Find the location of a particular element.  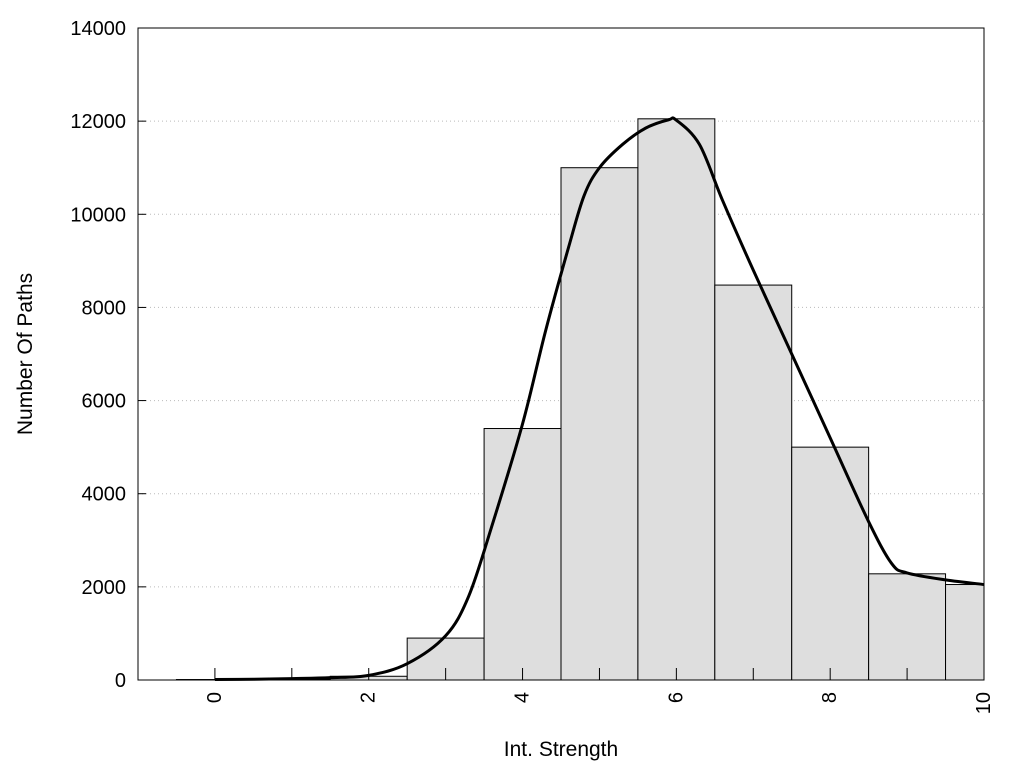

x-tick-label: 2 is located at coordinates (369, 697).